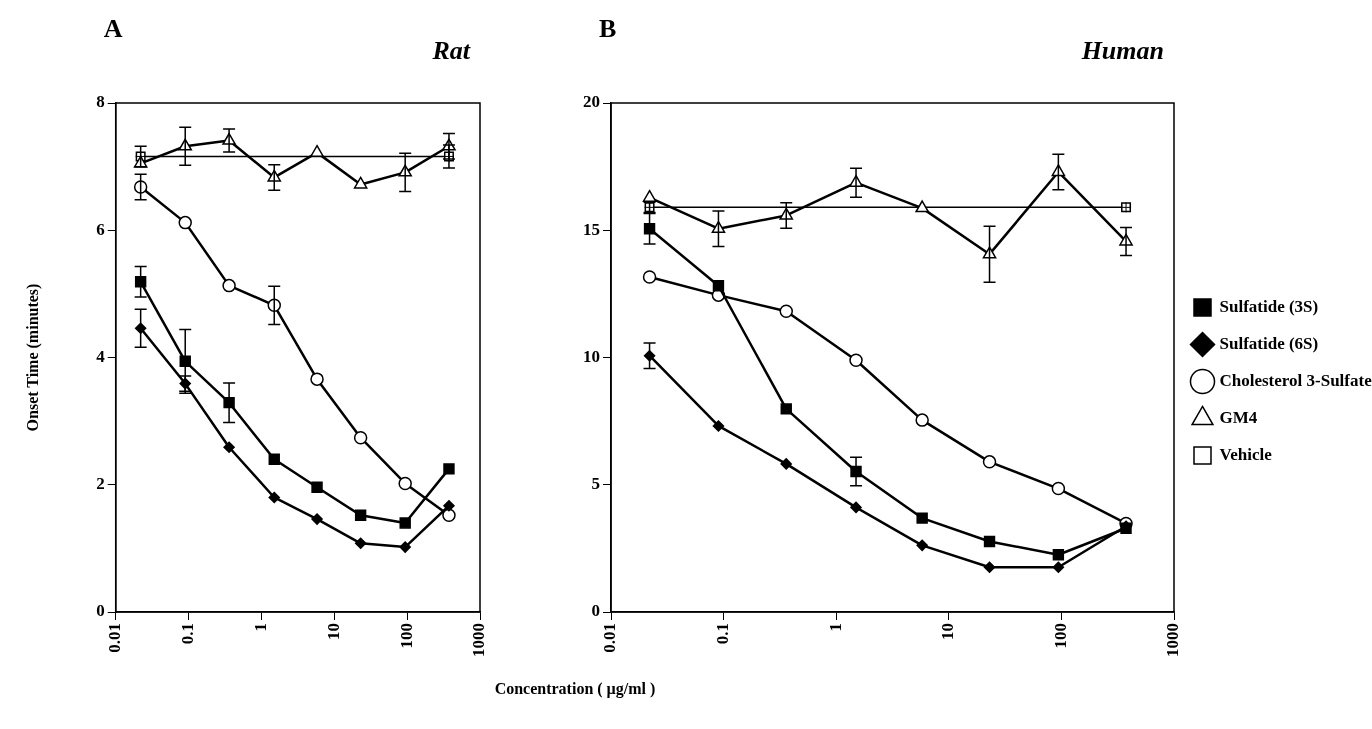 This screenshot has width=1372, height=729. Describe the element at coordinates (100, 102) in the screenshot. I see `y-tick-label: 8` at that location.